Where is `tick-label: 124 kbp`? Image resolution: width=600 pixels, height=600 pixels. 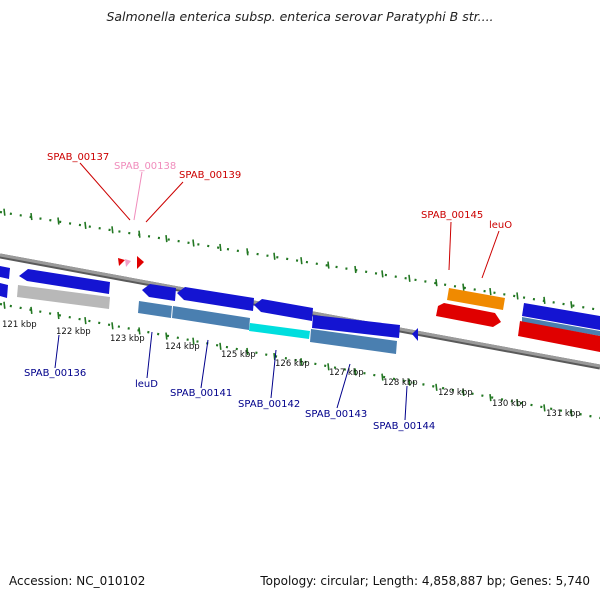
tick-label: 124 kbp is located at coordinates (182, 347).